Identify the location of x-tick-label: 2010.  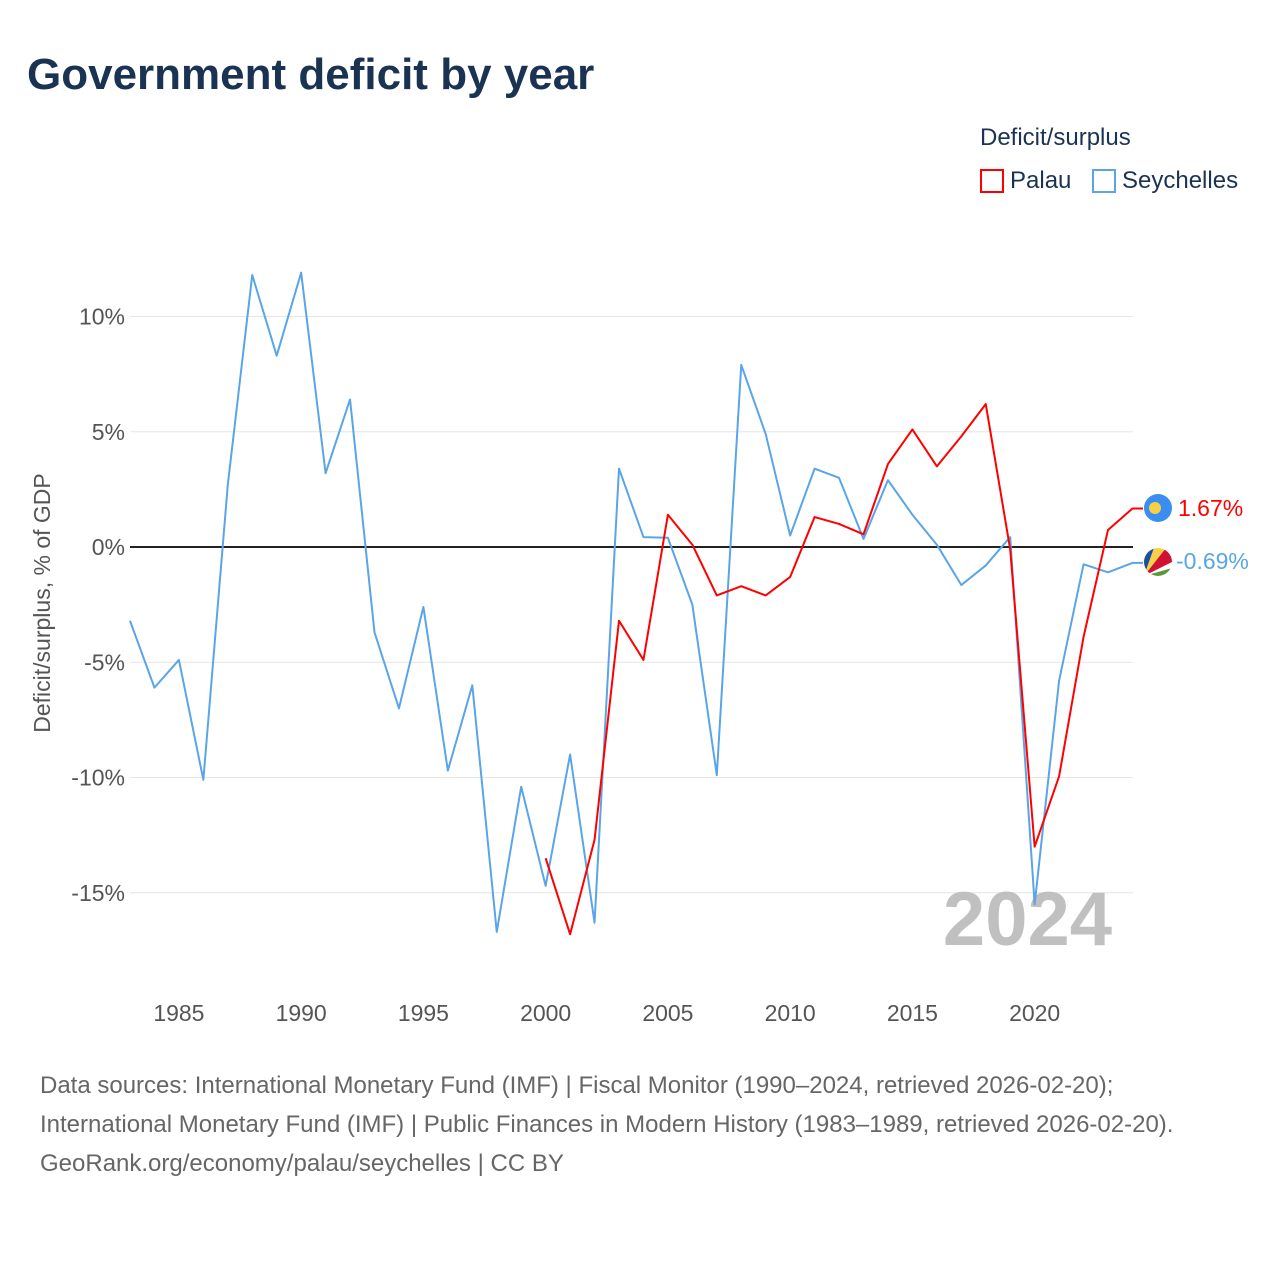
(790, 1013).